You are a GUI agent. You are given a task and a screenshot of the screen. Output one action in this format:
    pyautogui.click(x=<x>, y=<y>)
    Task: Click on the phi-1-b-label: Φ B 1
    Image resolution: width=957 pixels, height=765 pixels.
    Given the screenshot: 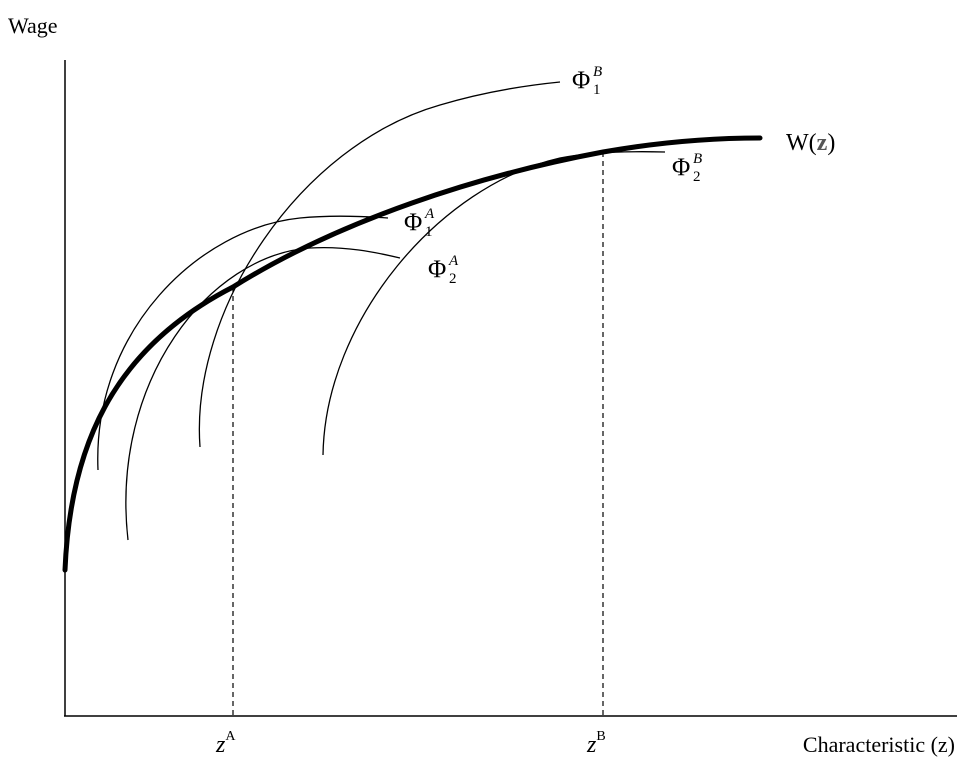 What is the action you would take?
    pyautogui.click(x=587, y=81)
    